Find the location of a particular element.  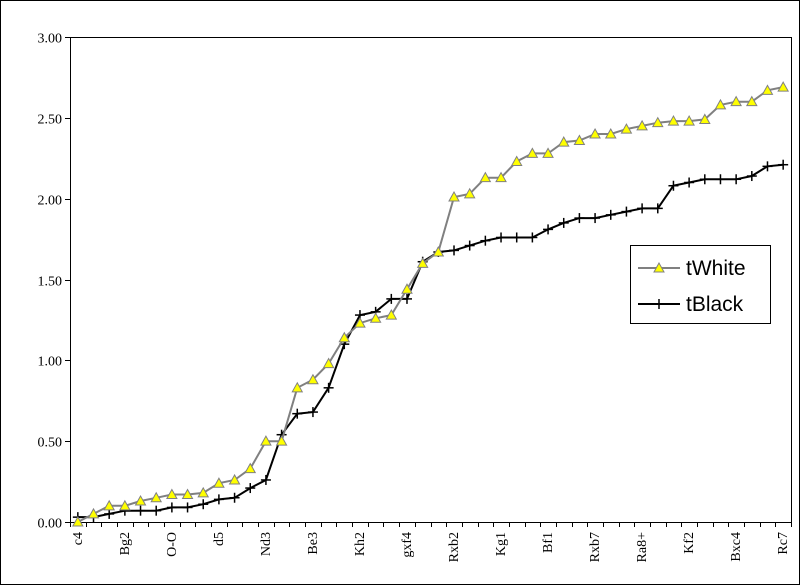

legend-box is located at coordinates (700, 284).